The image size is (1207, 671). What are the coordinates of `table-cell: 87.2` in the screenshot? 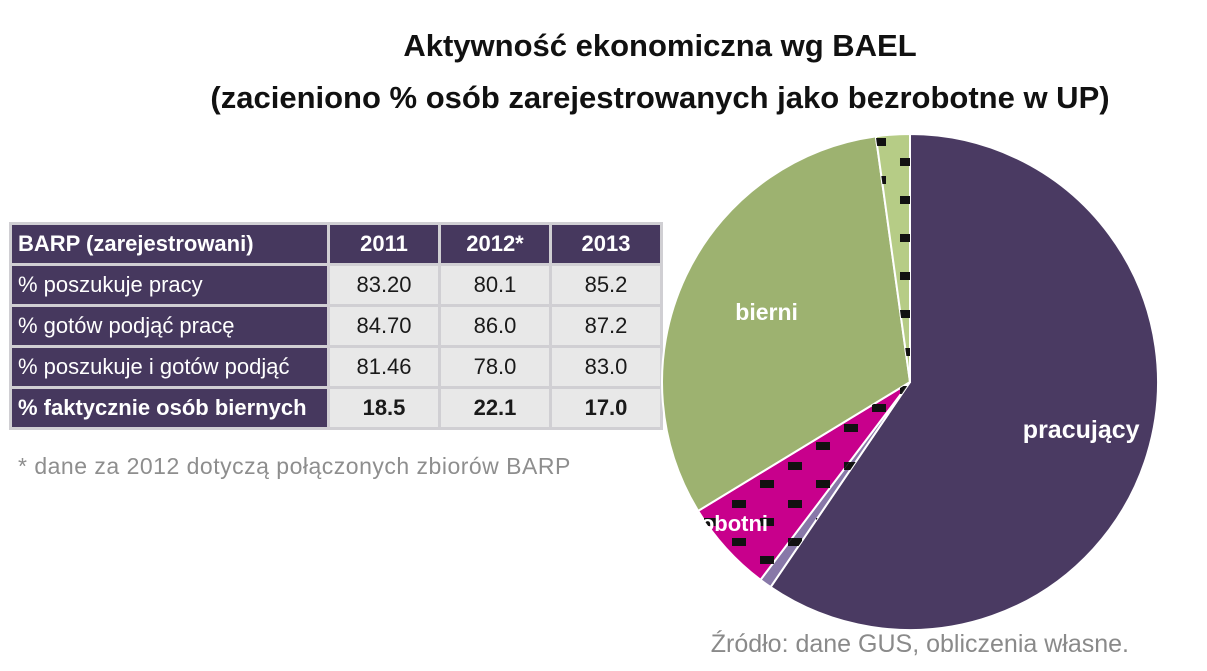 It's located at (606, 326).